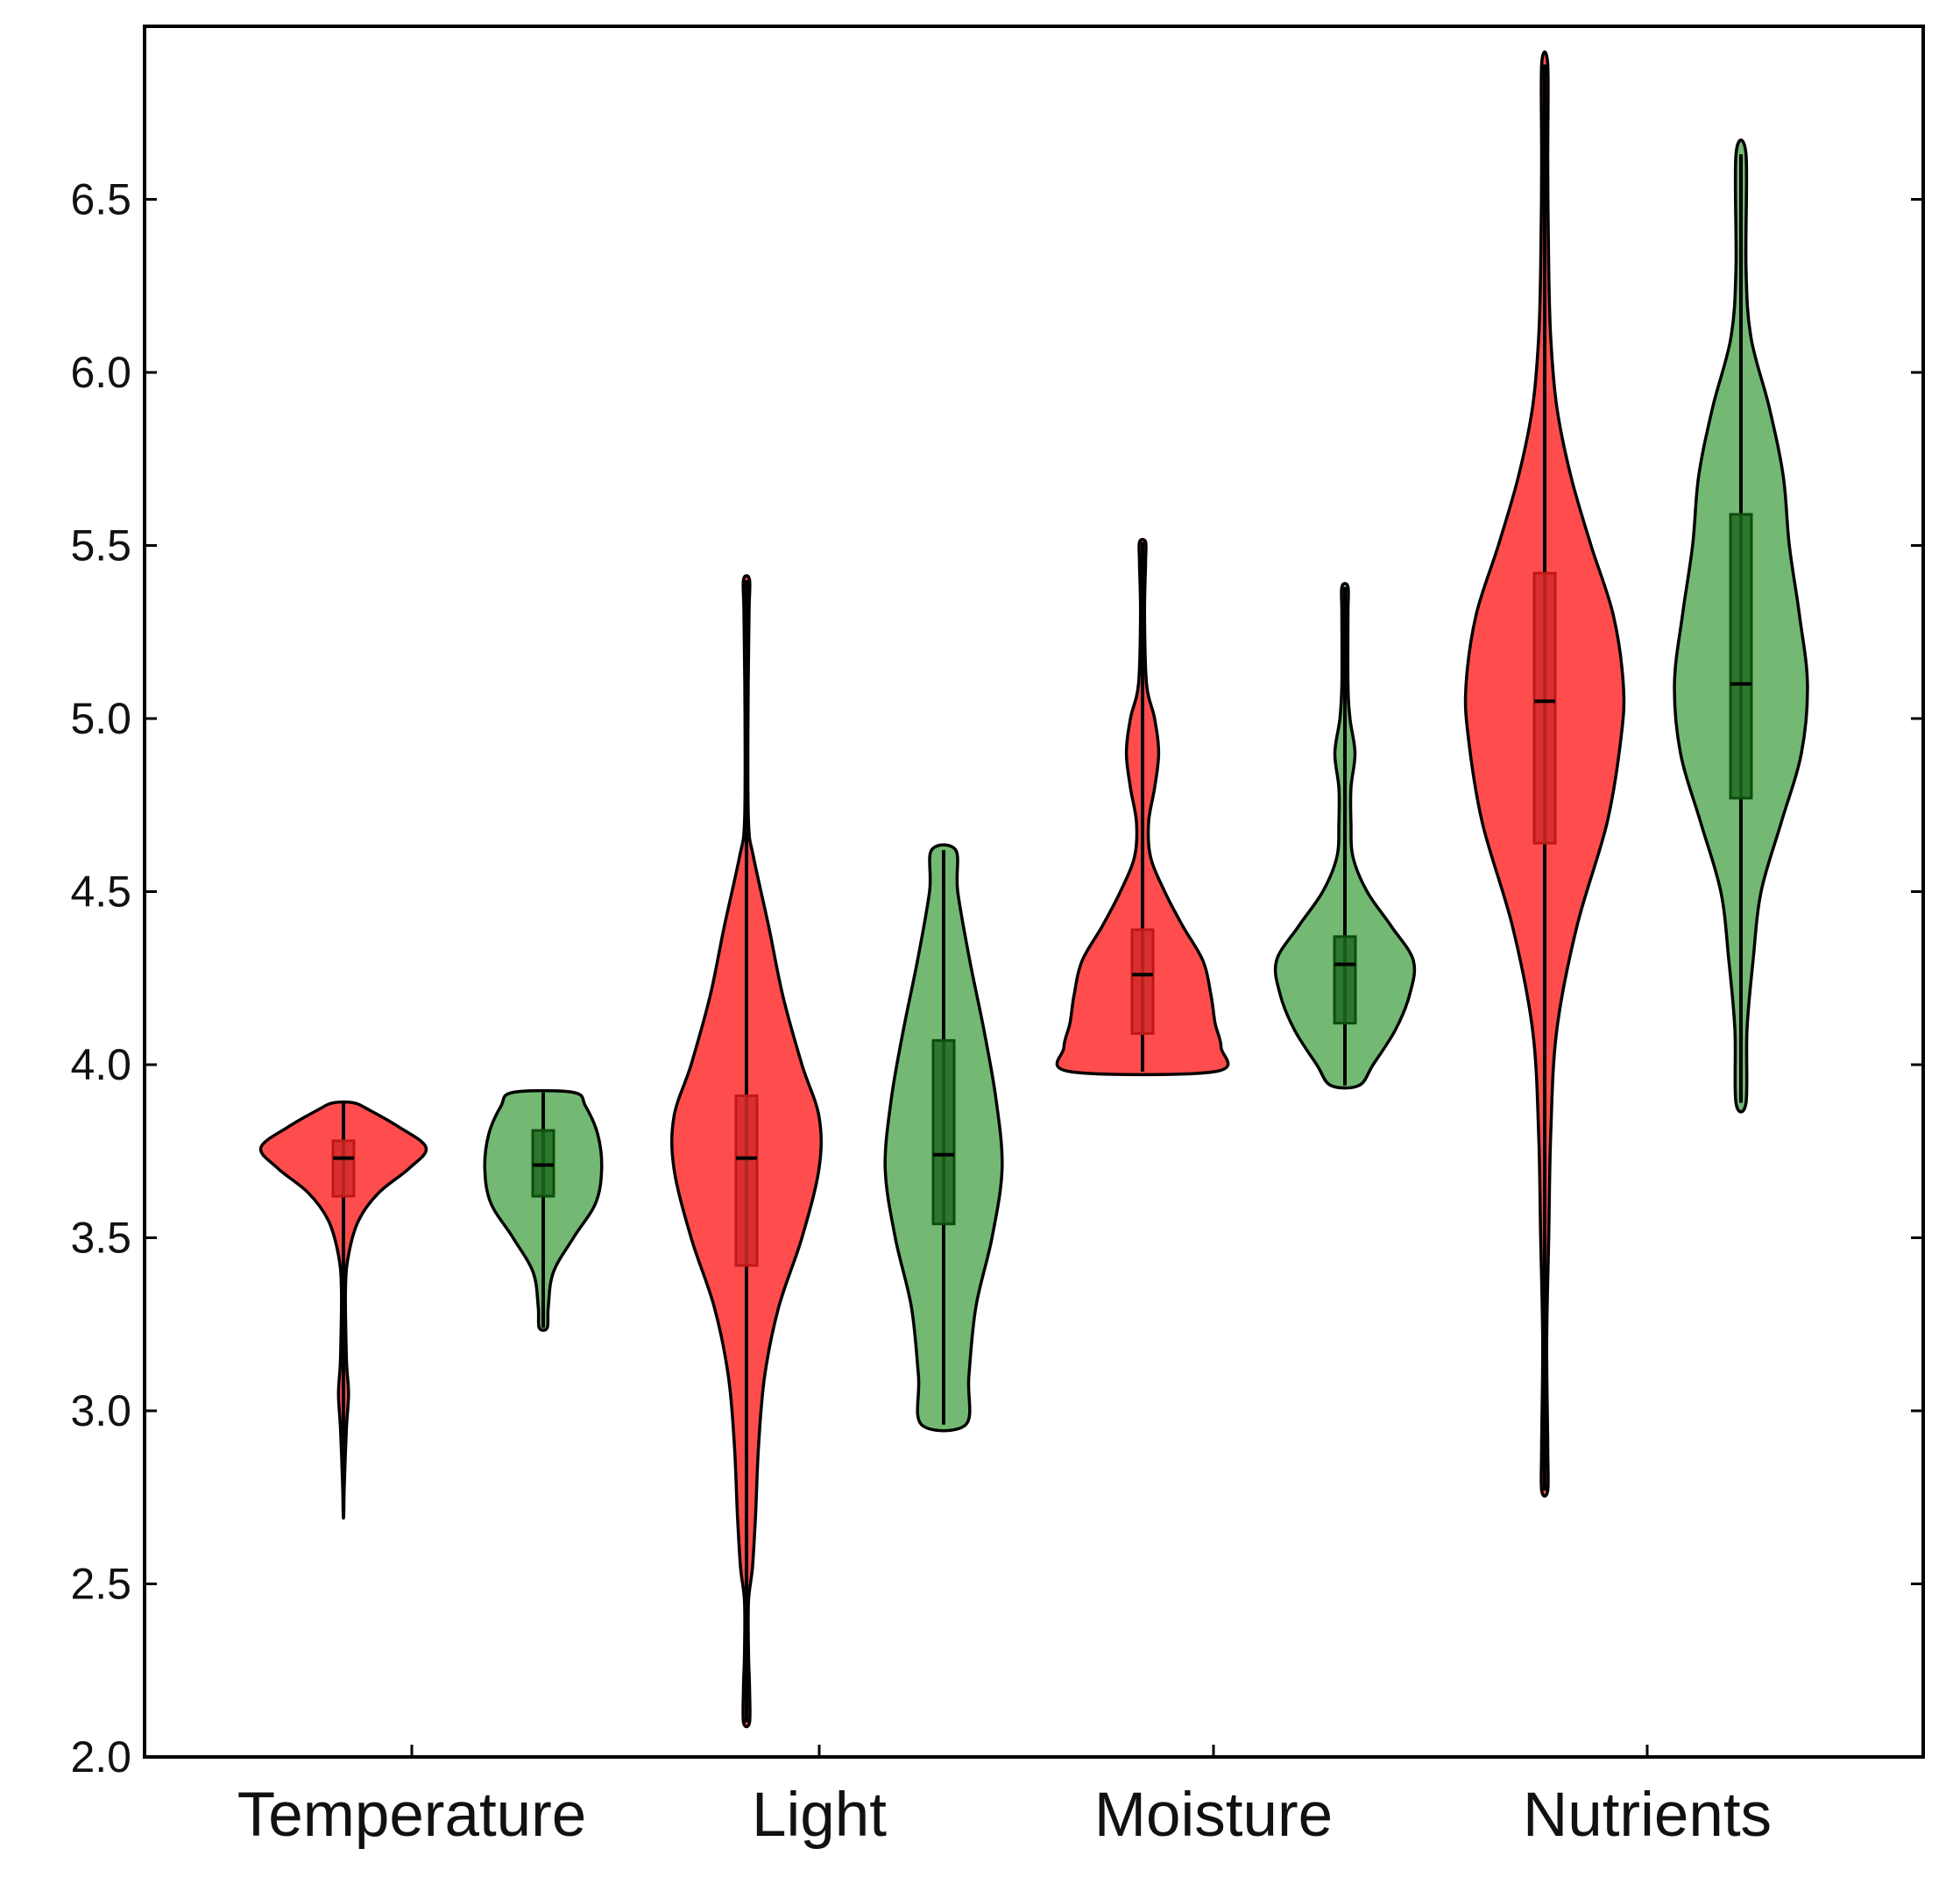 The image size is (1960, 1877). What do you see at coordinates (100, 1584) in the screenshot?
I see `y-tick-label: 2.5` at bounding box center [100, 1584].